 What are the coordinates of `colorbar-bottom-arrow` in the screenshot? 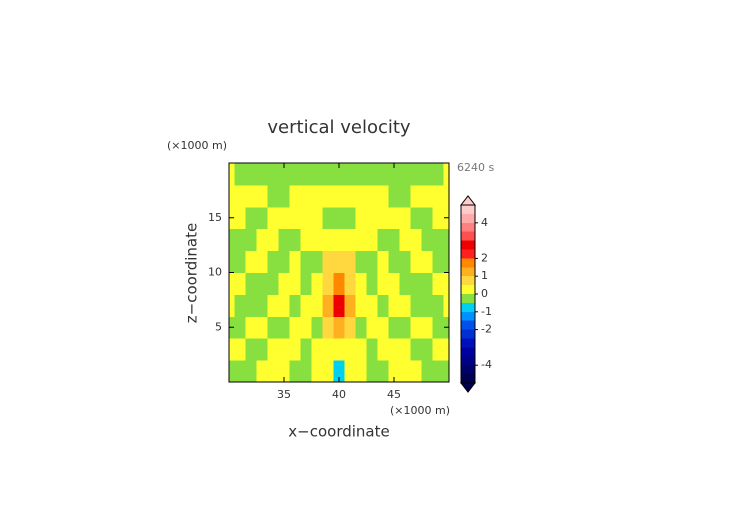 It's located at (468, 387).